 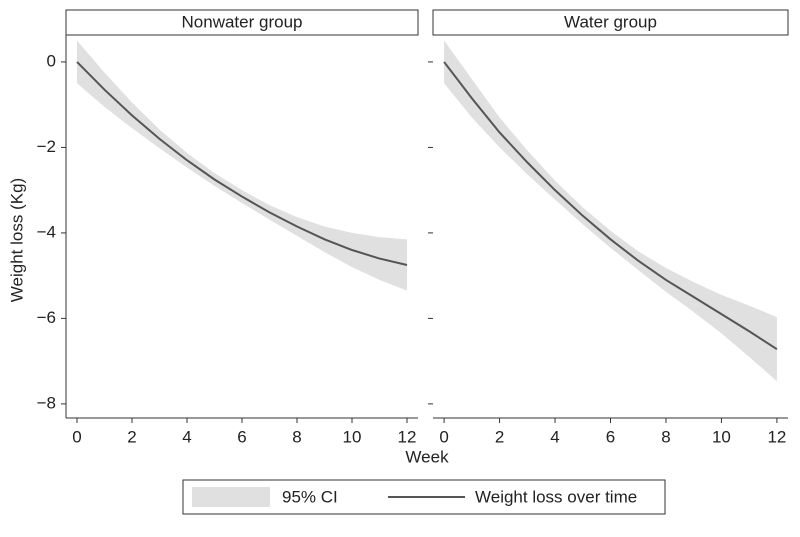 What do you see at coordinates (427, 456) in the screenshot?
I see `x-axis-label: Week` at bounding box center [427, 456].